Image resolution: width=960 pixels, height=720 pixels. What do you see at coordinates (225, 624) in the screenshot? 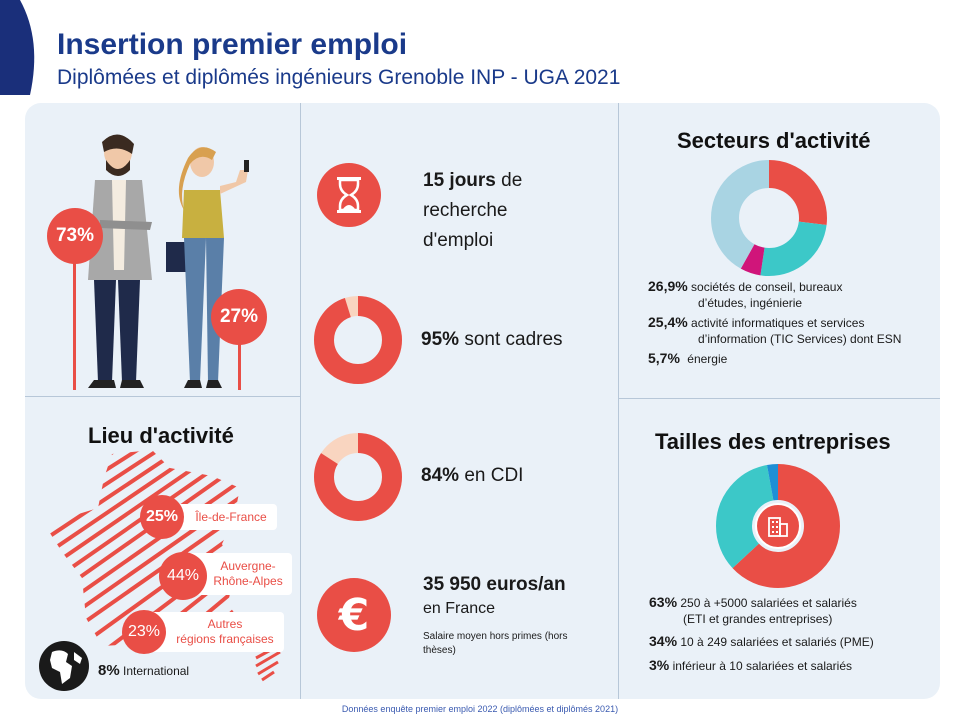
I see `region-label-other-line1: Autres` at bounding box center [225, 624].